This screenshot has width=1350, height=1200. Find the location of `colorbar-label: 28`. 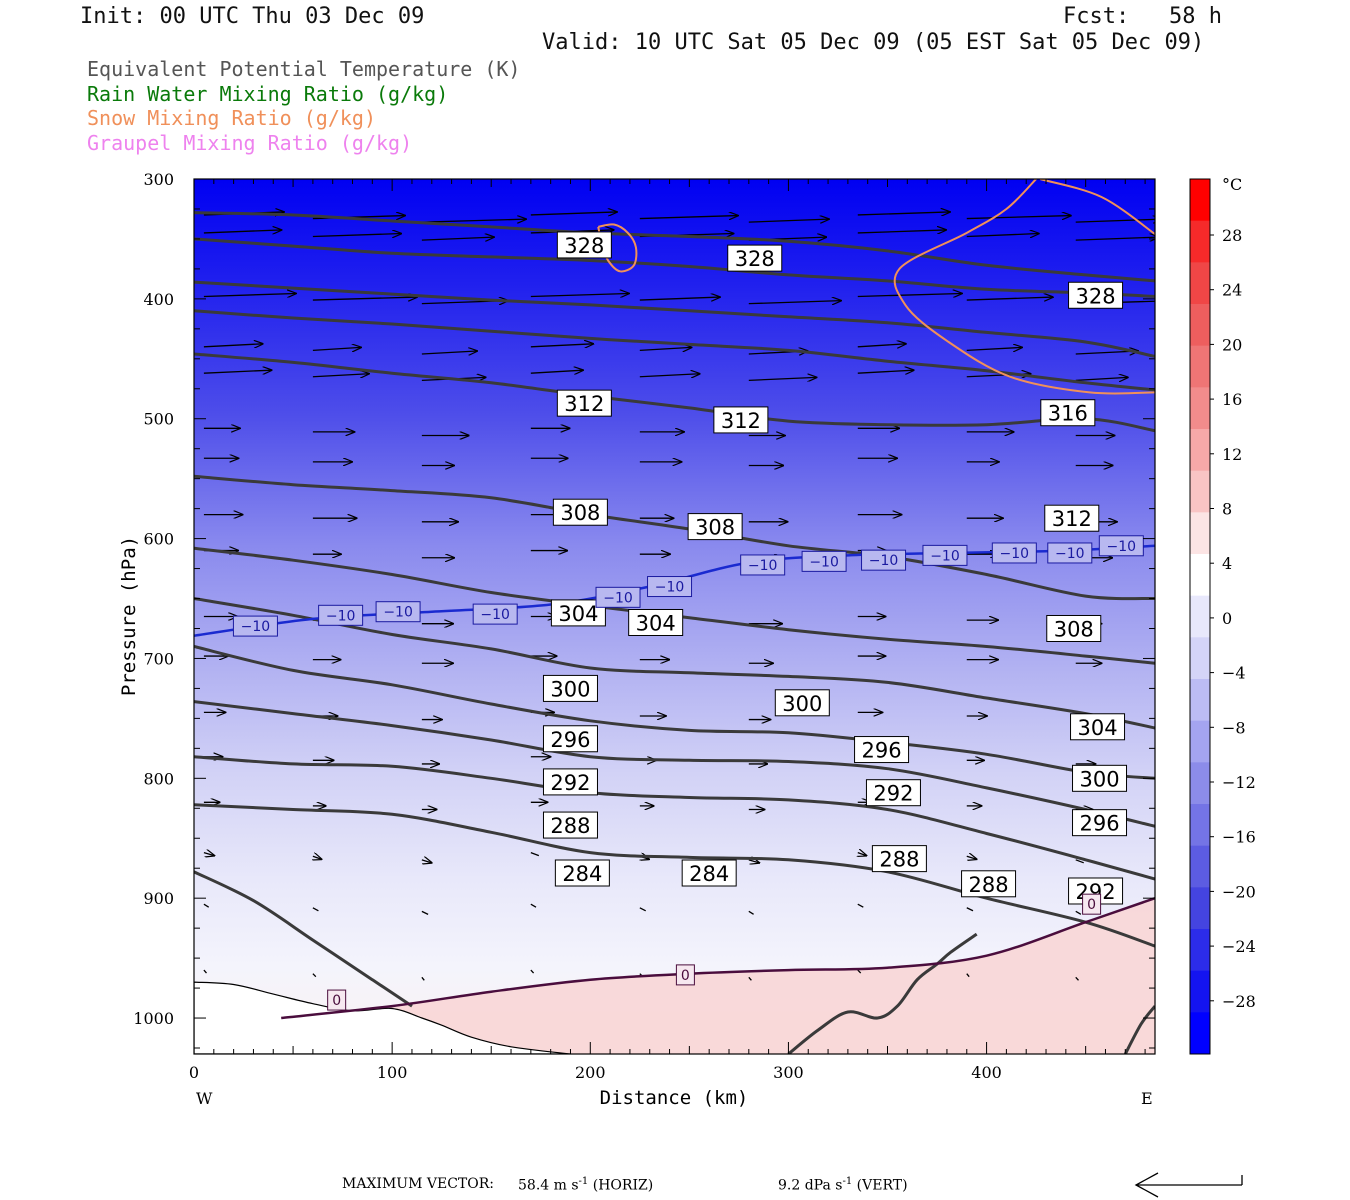

colorbar-label: 28 is located at coordinates (1232, 235).